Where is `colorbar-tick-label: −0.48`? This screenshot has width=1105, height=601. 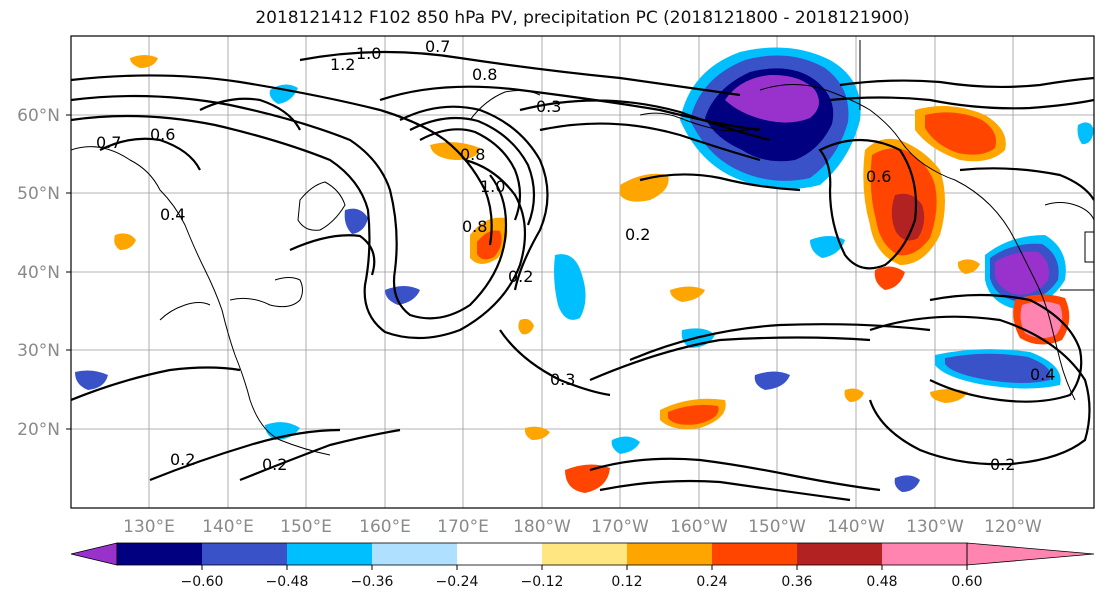 colorbar-tick-label: −0.48 is located at coordinates (287, 582).